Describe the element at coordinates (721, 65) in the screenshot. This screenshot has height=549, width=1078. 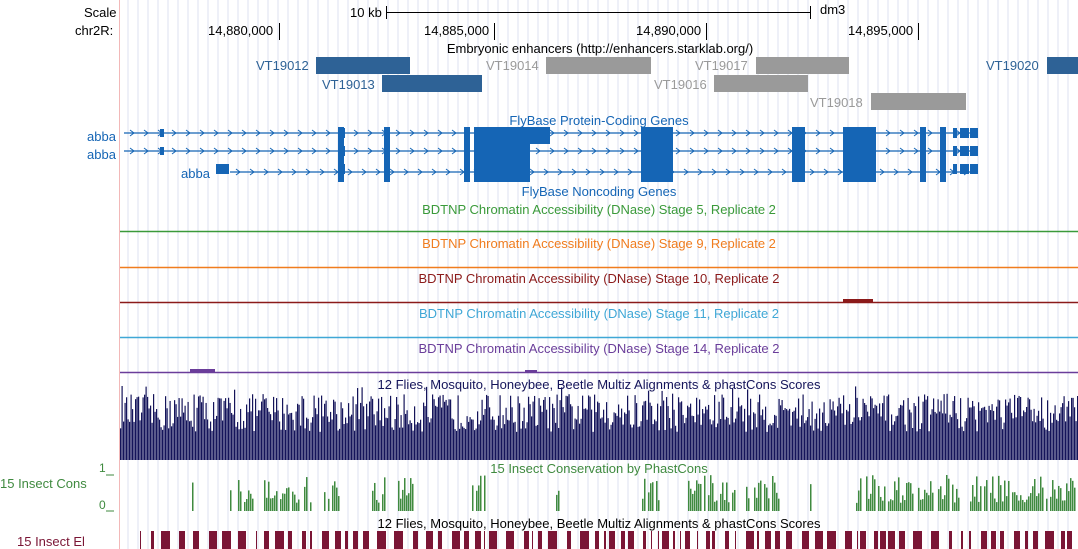
I see `enhancer-label: VT19017` at that location.